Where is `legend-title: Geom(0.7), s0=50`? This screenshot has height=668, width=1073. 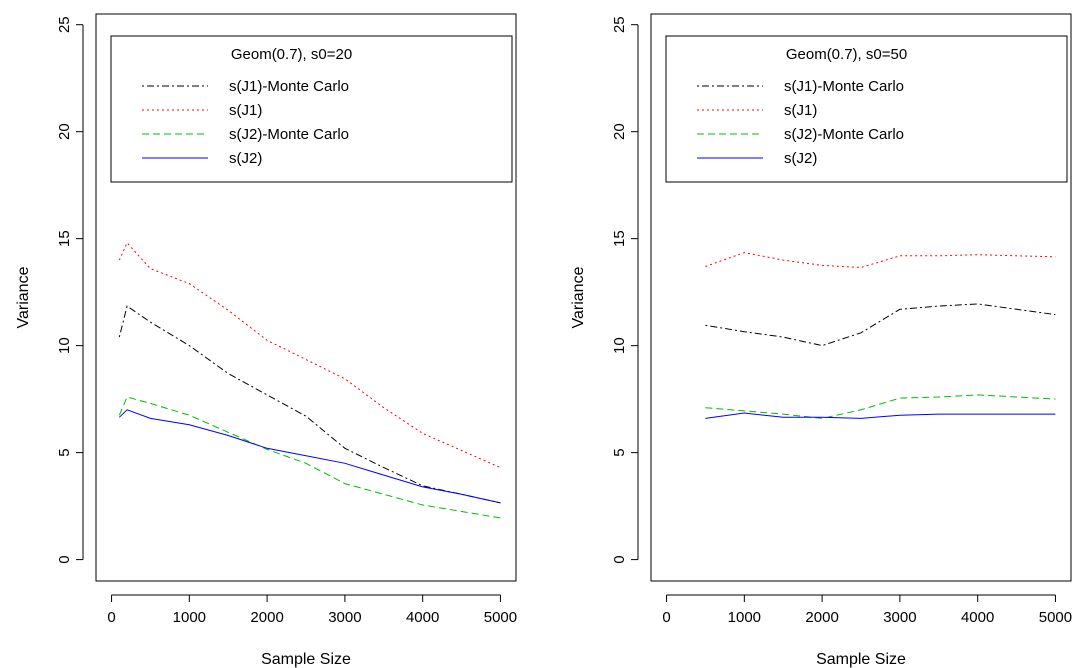 legend-title: Geom(0.7), s0=50 is located at coordinates (846, 54).